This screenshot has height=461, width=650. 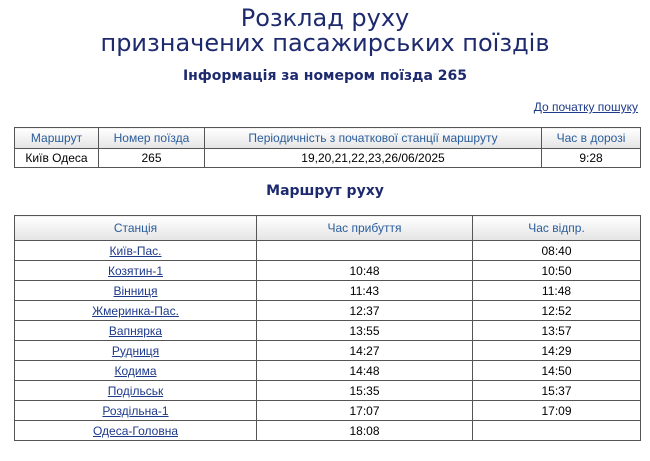 I want to click on station-link: Роздільна-1, so click(x=135, y=410).